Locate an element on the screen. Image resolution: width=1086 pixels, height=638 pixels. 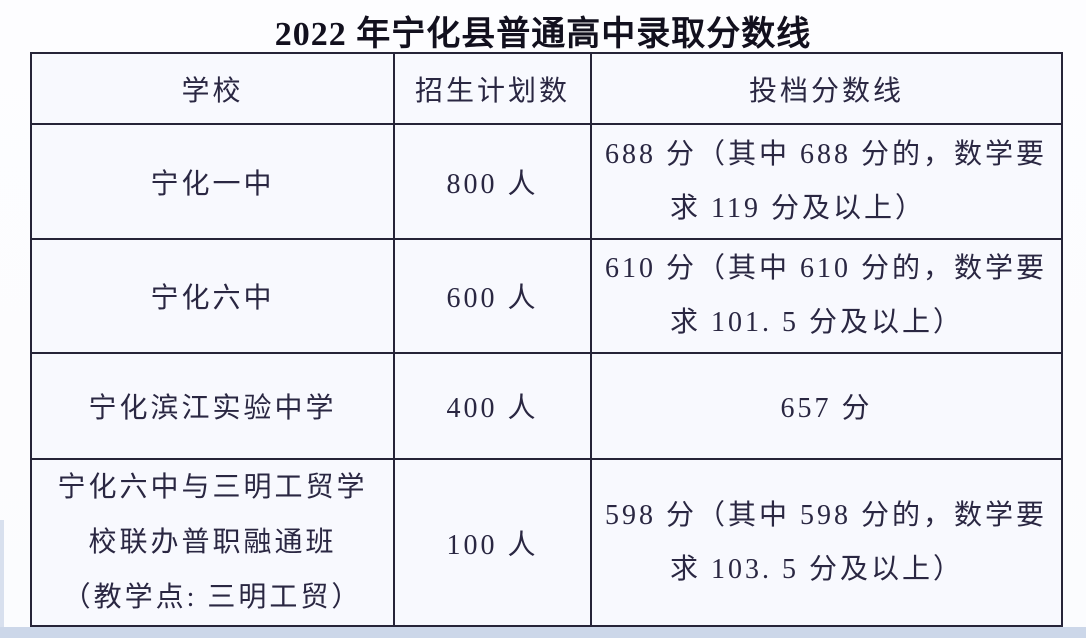
score-line-cell: 688 分（其中 688 分的，数学要 求 119 分及以上） is located at coordinates (826, 181).